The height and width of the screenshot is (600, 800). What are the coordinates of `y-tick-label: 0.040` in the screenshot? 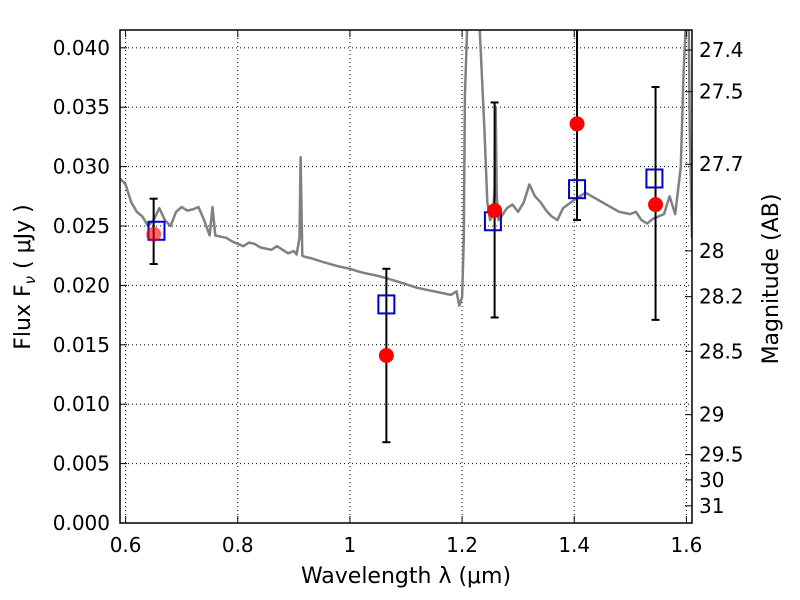 It's located at (81, 48).